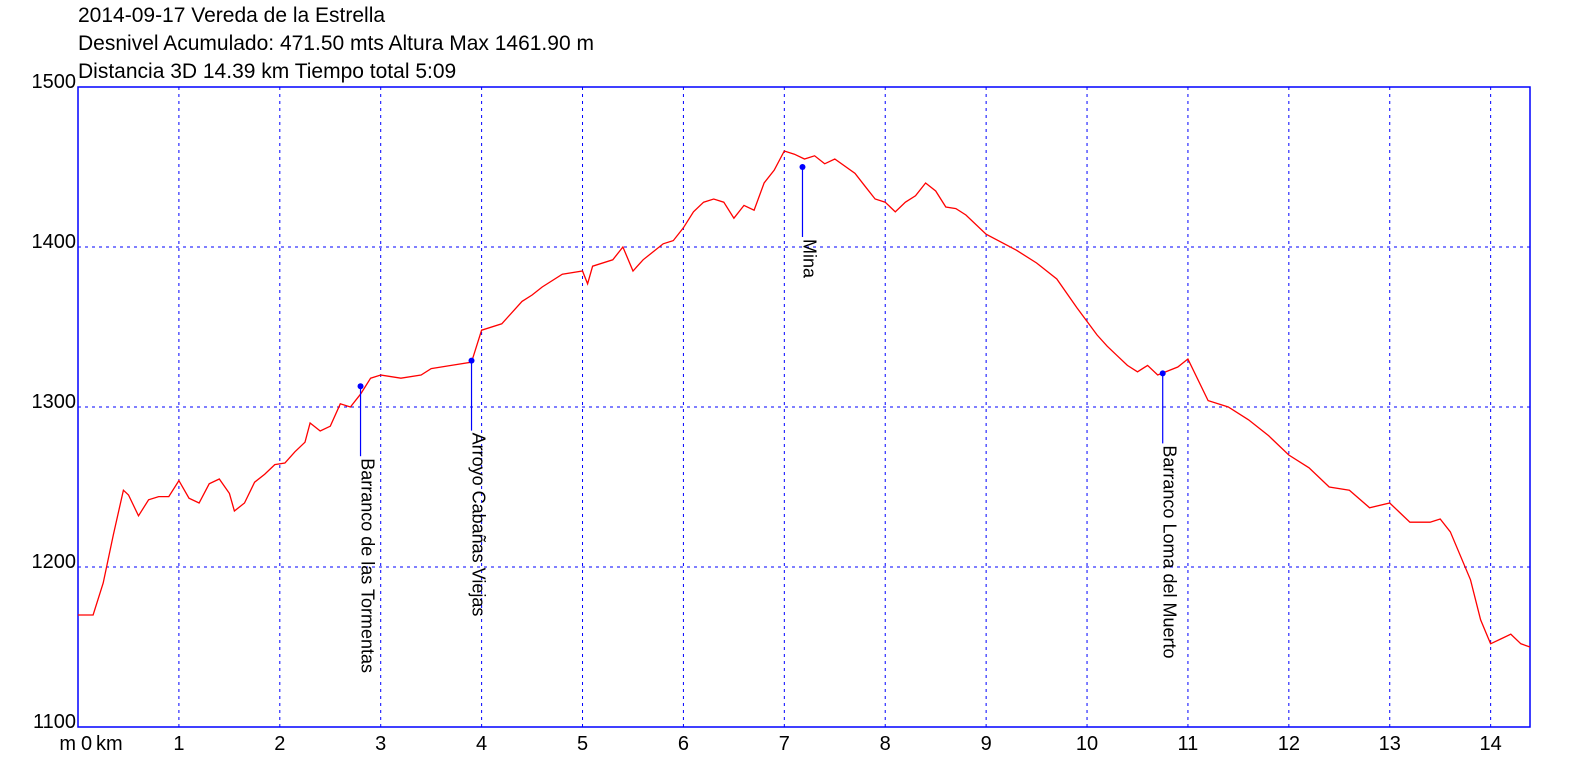 Image resolution: width=1596 pixels, height=778 pixels. Describe the element at coordinates (232, 15) in the screenshot. I see `chart-title: 2014-09-17 Vereda de la Estrella` at that location.